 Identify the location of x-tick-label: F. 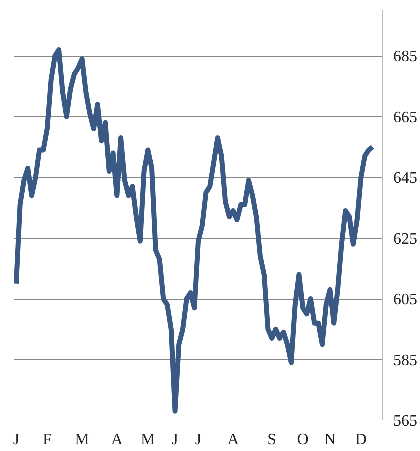
(47, 440).